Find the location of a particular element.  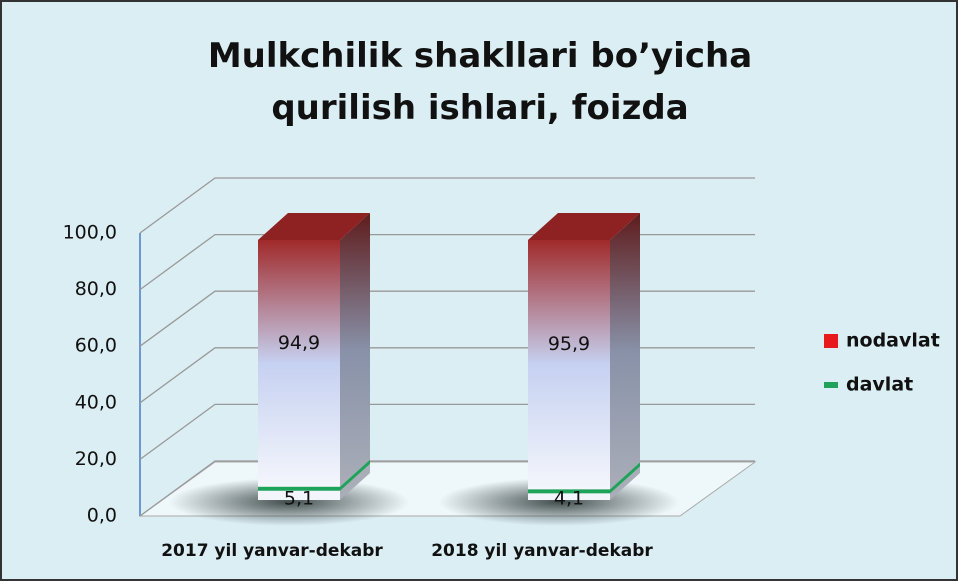

grid-line is located at coordinates (447, 205).